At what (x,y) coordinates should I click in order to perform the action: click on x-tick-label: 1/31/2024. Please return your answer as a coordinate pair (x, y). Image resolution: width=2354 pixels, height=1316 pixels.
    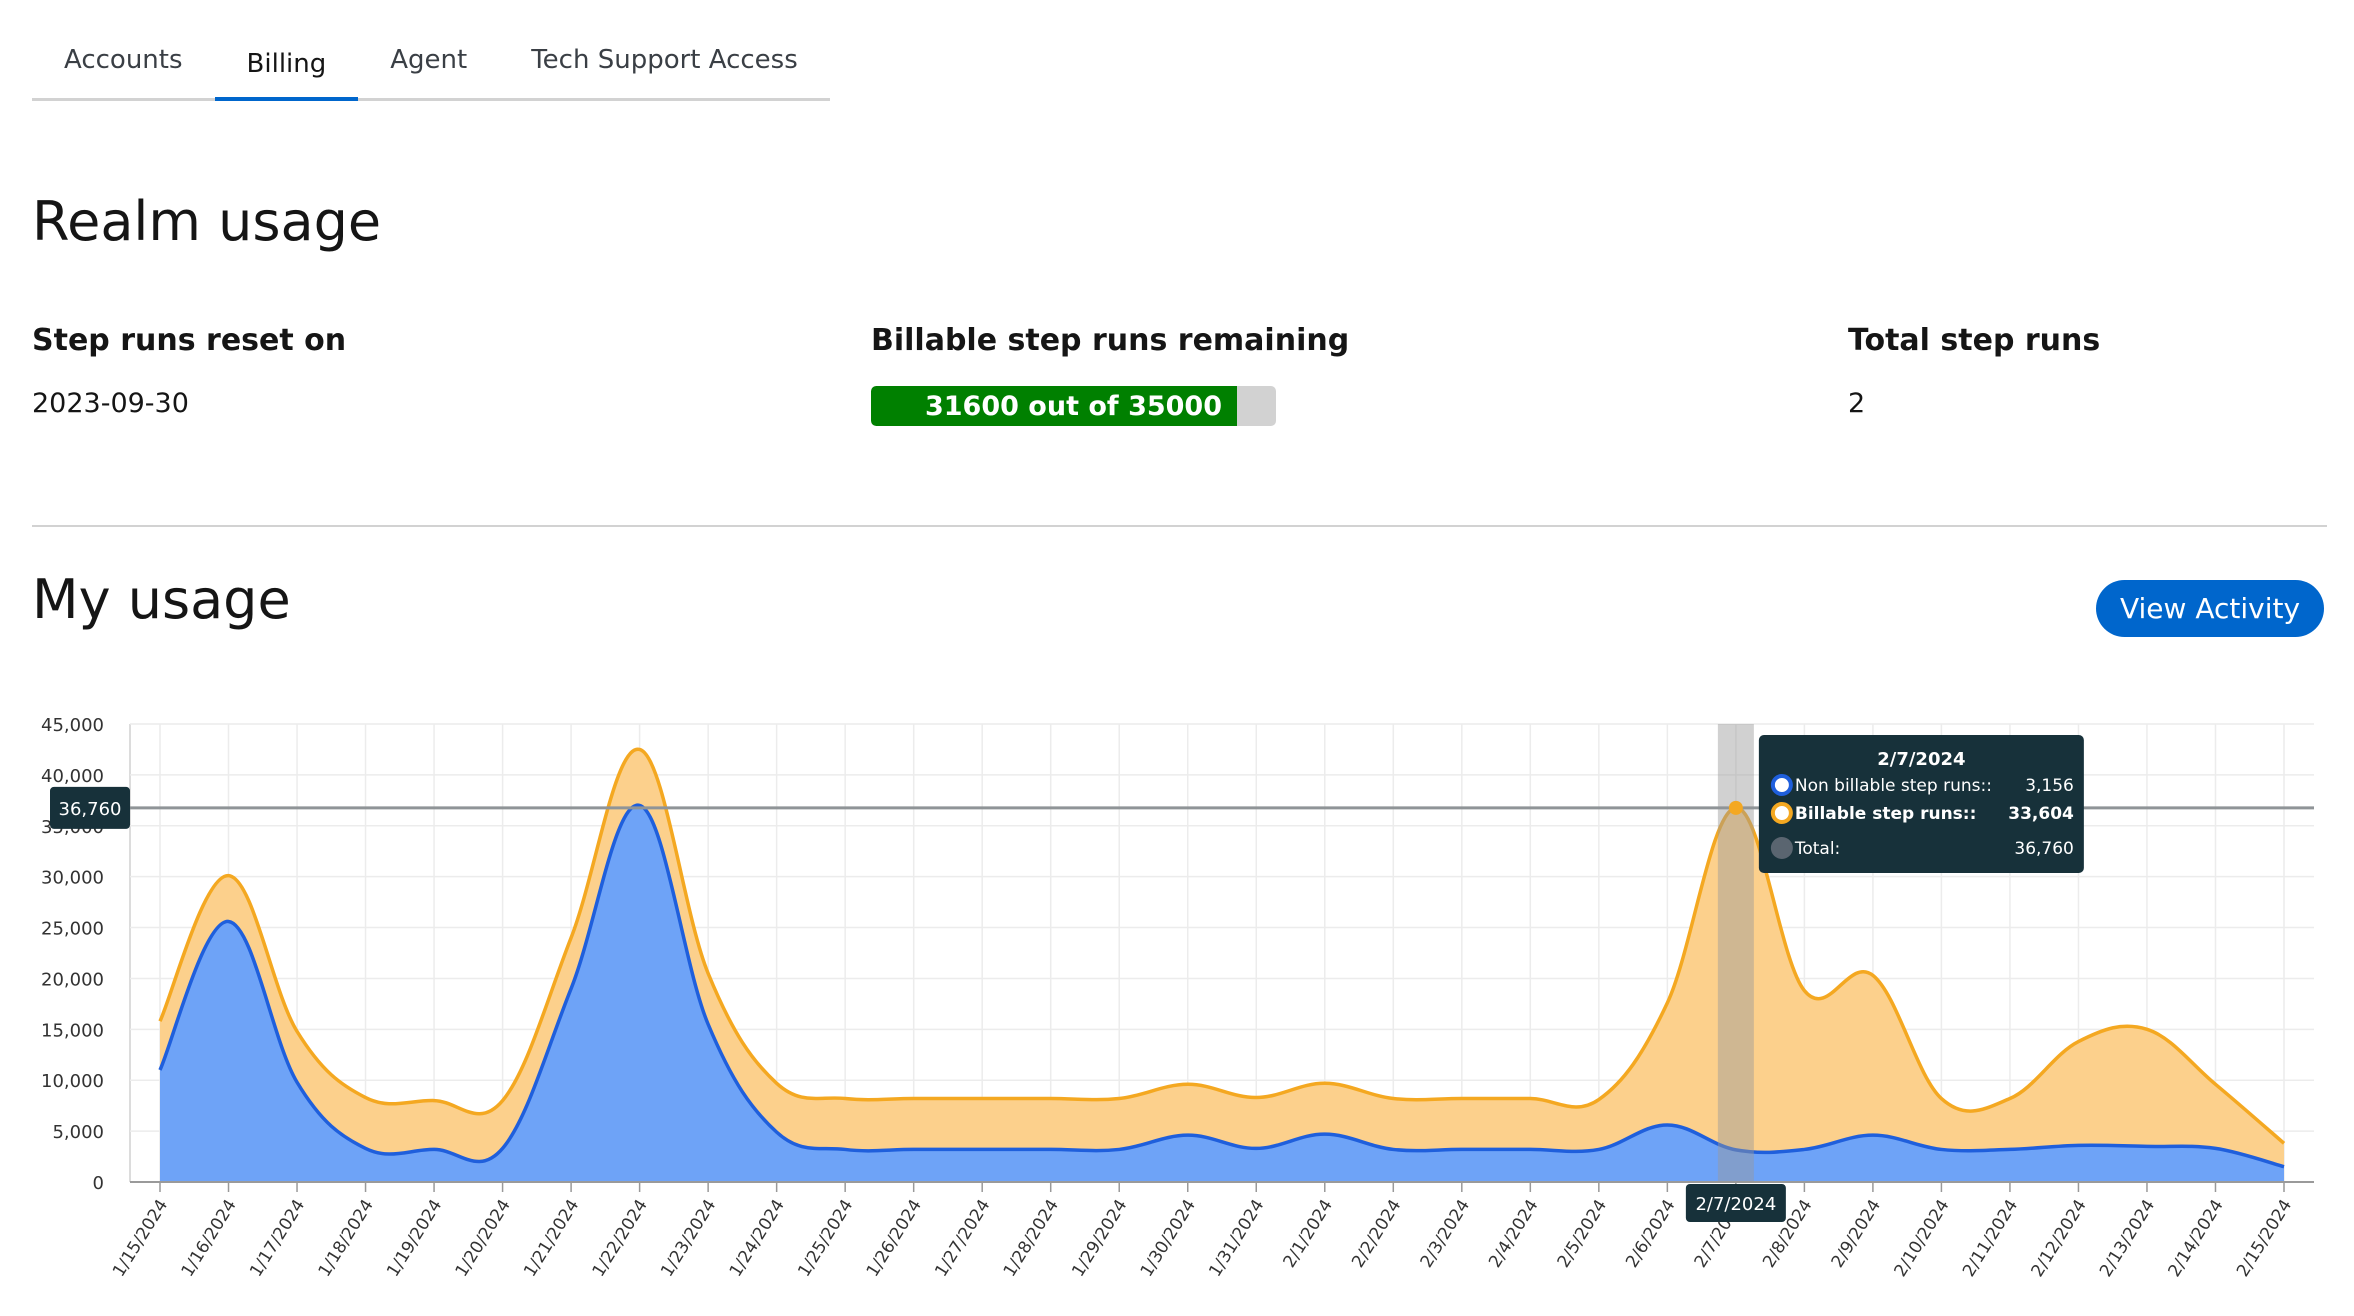
    Looking at the image, I should click on (1236, 1238).